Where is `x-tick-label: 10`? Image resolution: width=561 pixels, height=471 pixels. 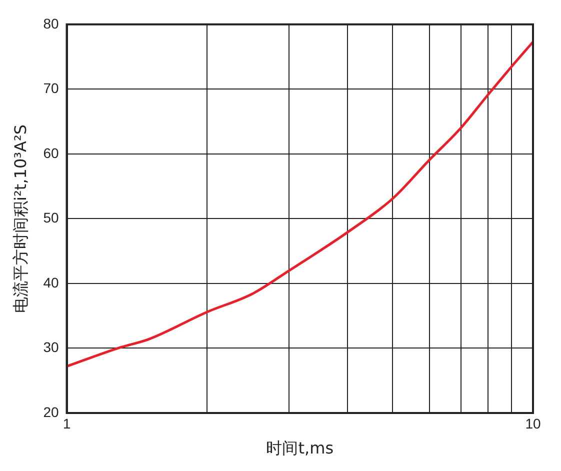
x-tick-label: 10 is located at coordinates (533, 423).